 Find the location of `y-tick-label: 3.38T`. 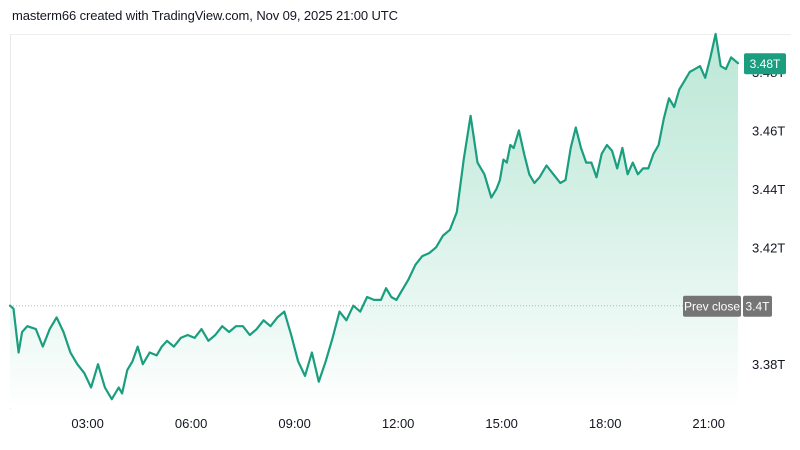

y-tick-label: 3.38T is located at coordinates (768, 364).